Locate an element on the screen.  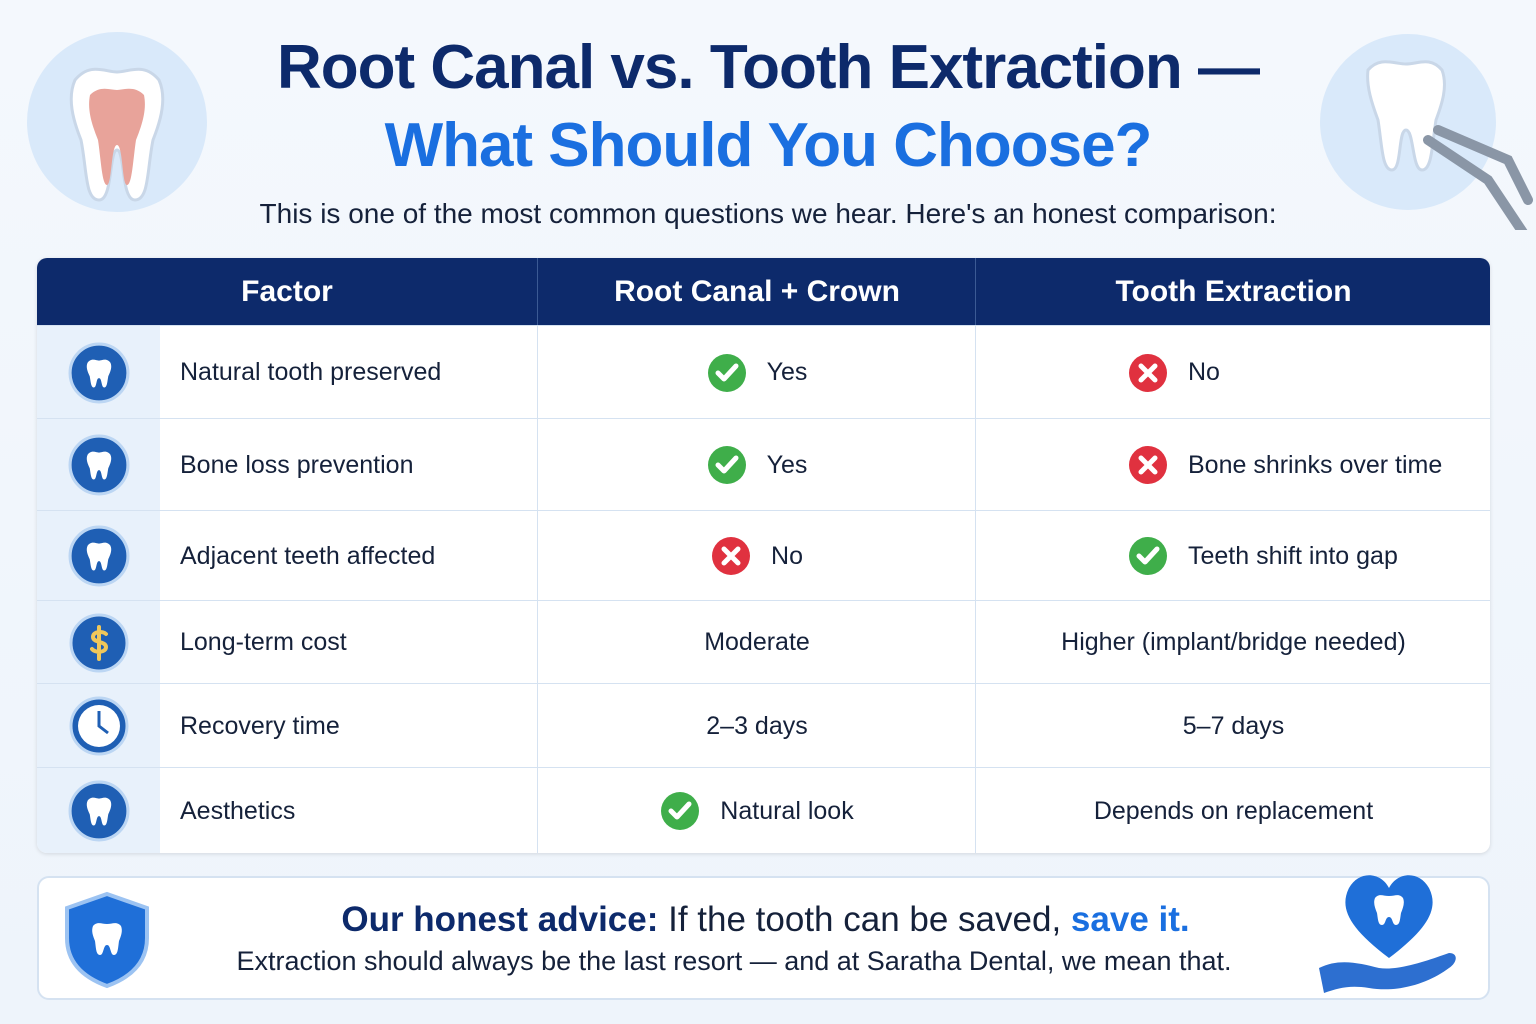
cell: 2–3 days is located at coordinates (756, 726).